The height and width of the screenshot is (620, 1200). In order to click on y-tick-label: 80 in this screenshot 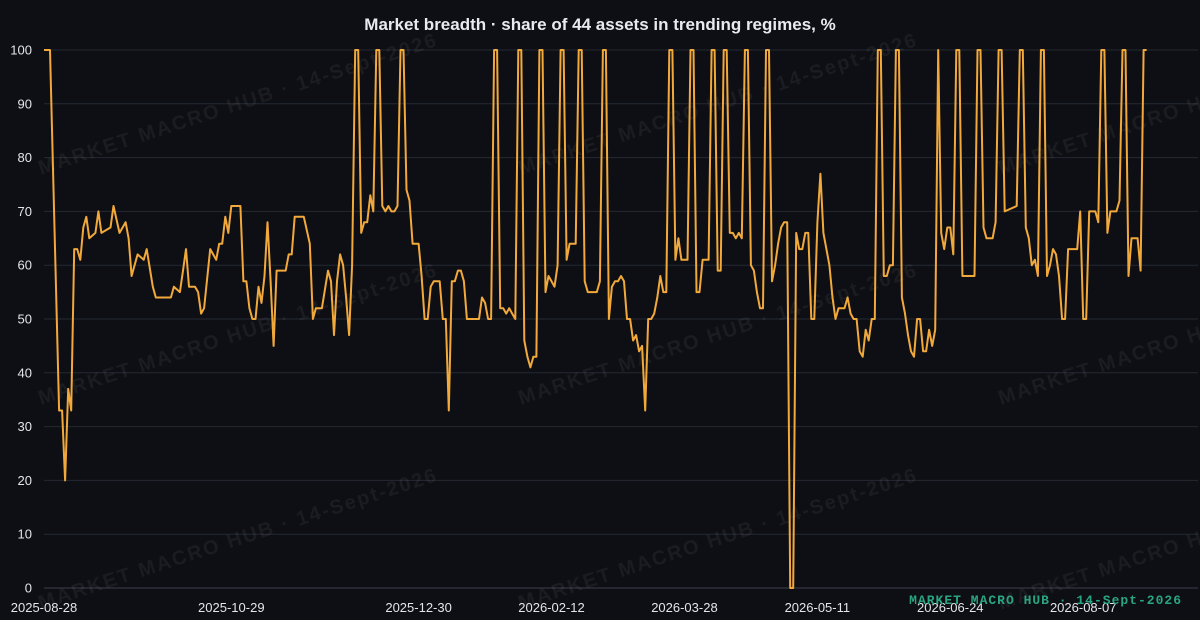, I will do `click(25, 157)`.